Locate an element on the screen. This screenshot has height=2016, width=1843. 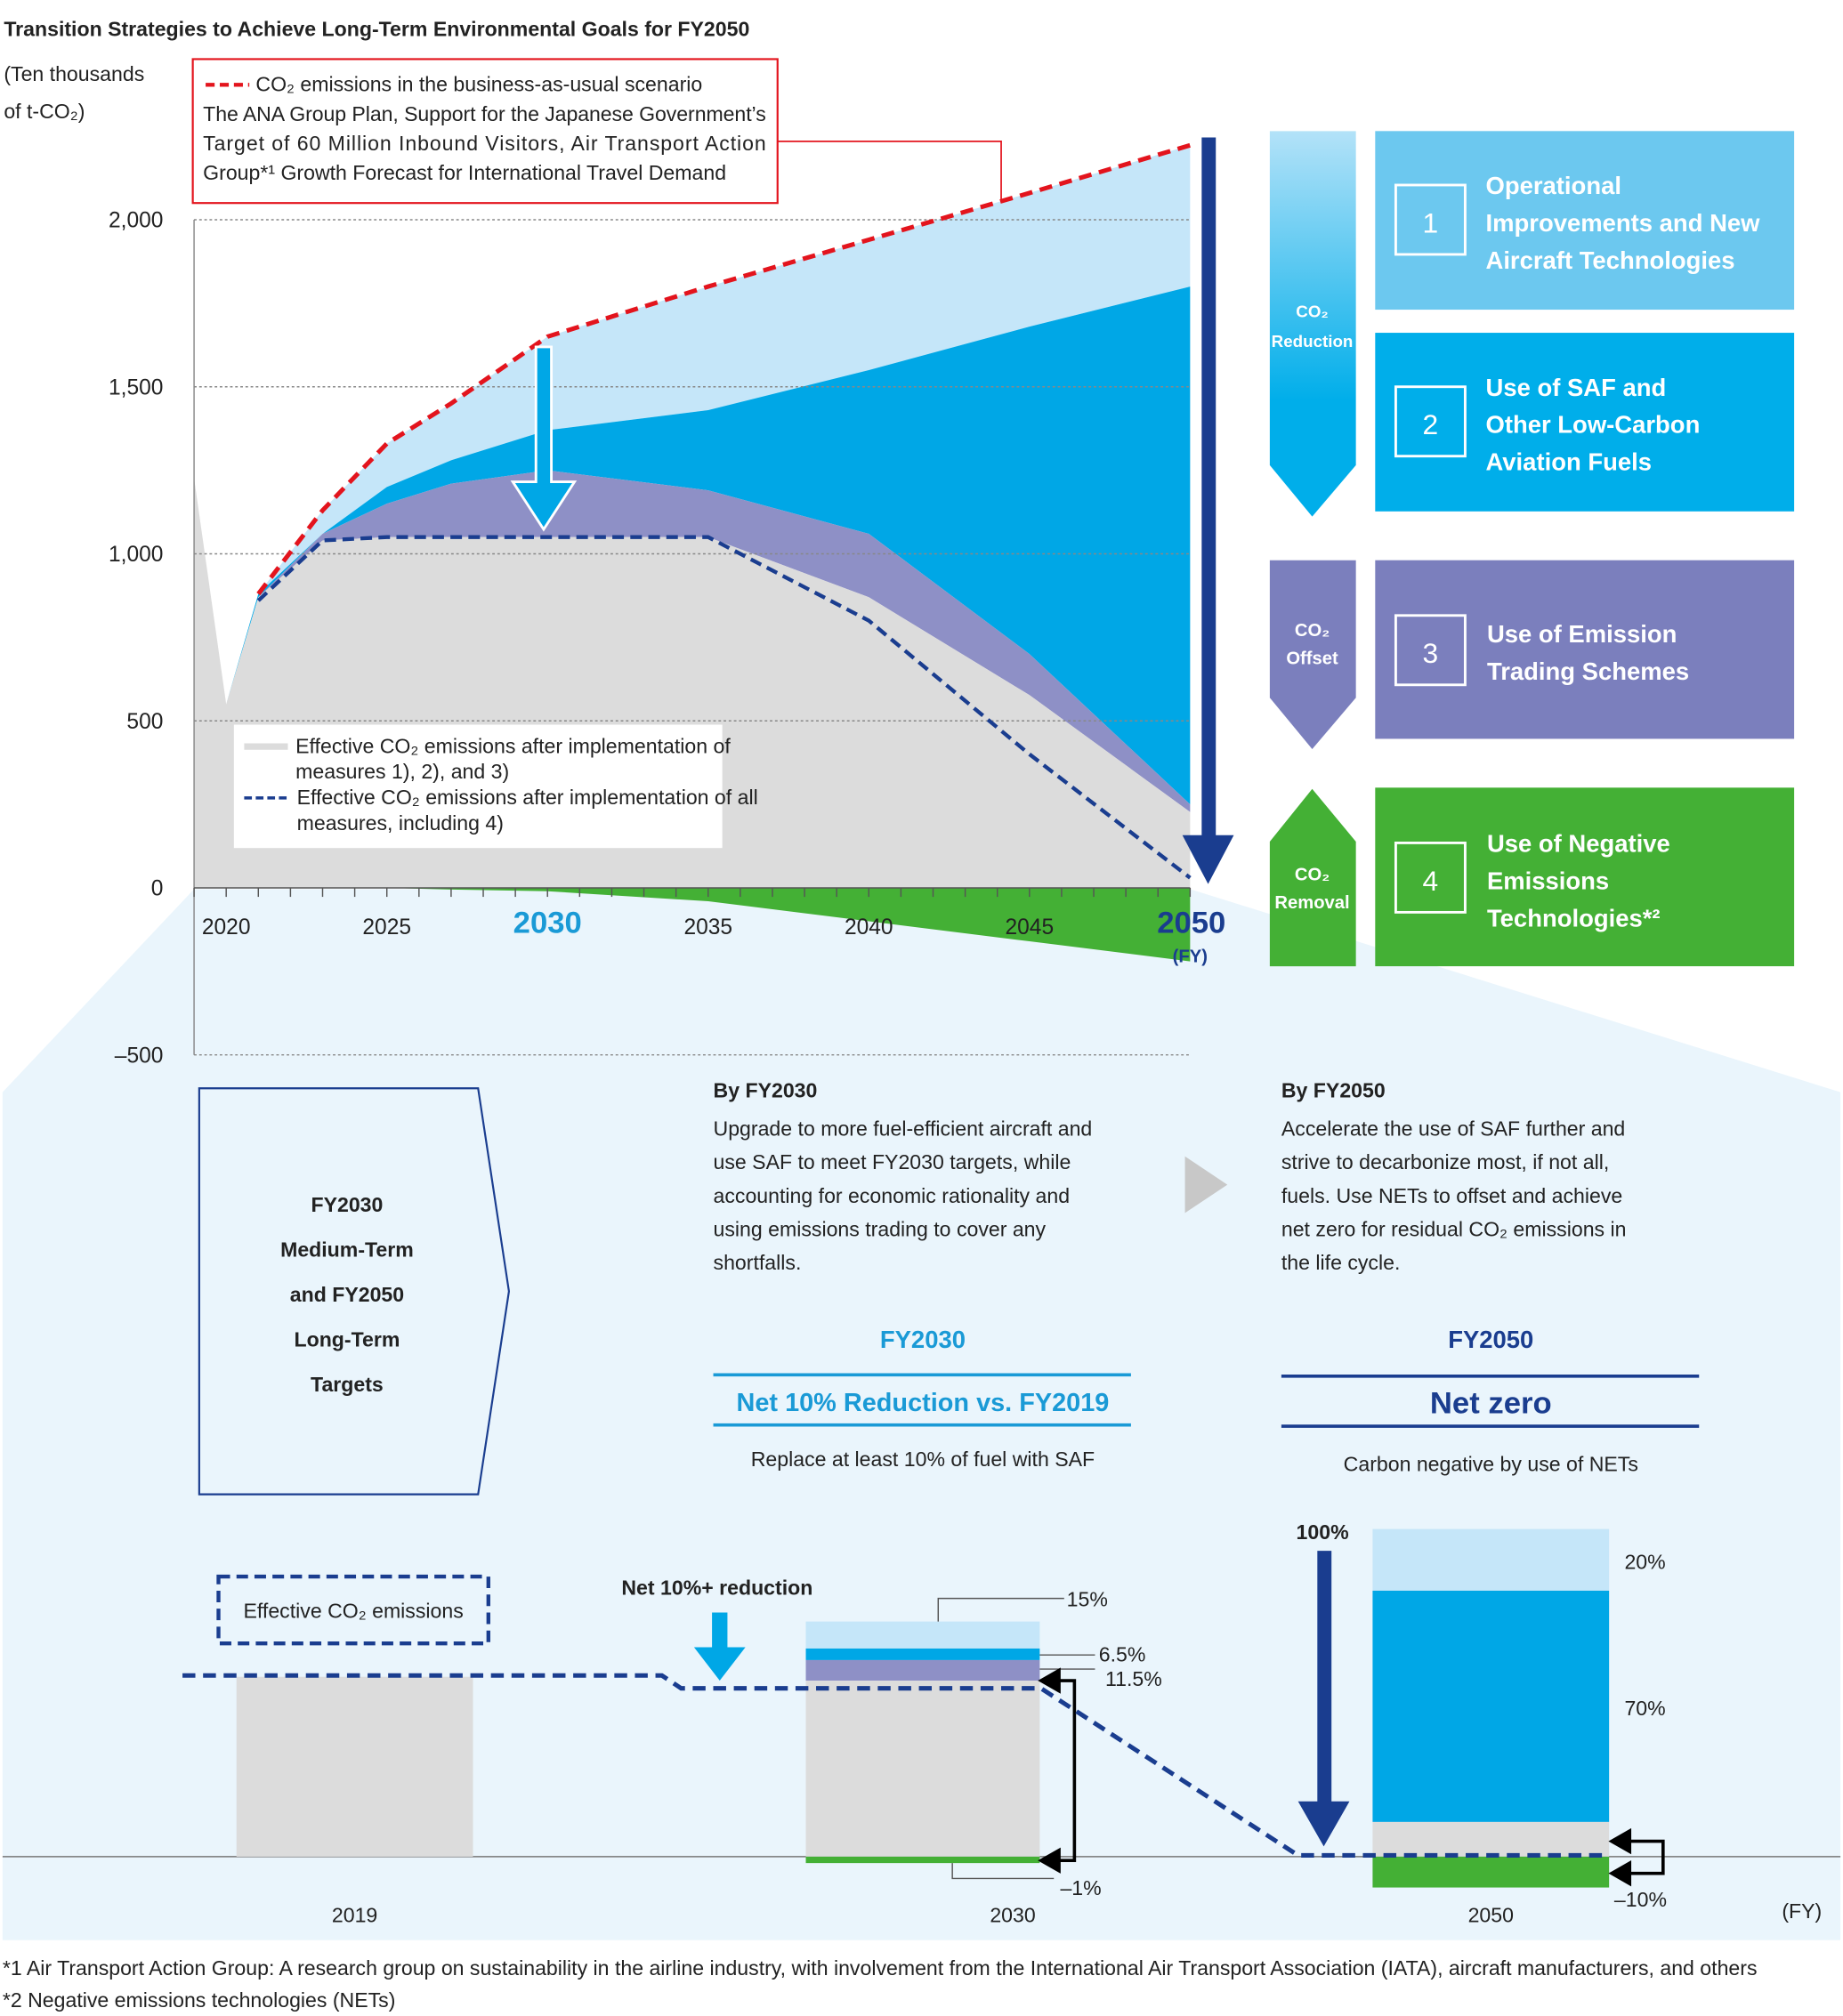
by2030-text: shortfalls. is located at coordinates (758, 1262).